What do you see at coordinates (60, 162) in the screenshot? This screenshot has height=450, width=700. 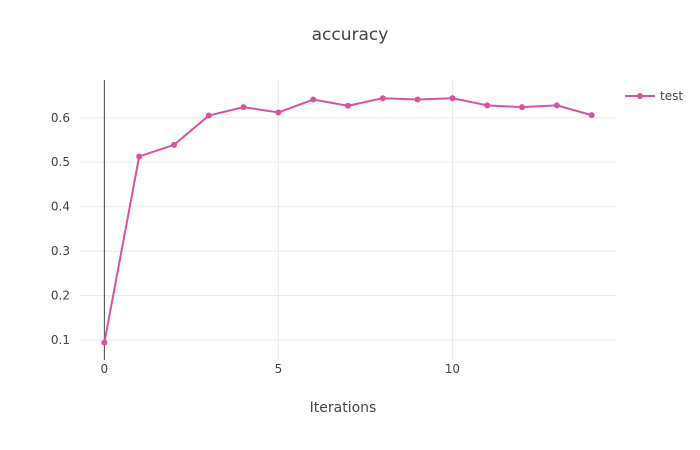 I see `y-tick-label: 0.5` at bounding box center [60, 162].